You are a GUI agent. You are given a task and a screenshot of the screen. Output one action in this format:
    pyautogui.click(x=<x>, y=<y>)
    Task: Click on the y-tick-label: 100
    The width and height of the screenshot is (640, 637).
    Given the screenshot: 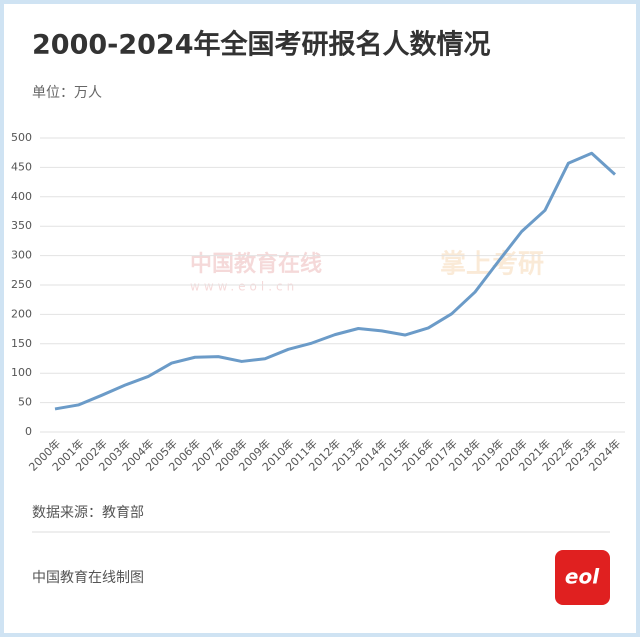 What is the action you would take?
    pyautogui.click(x=21, y=372)
    